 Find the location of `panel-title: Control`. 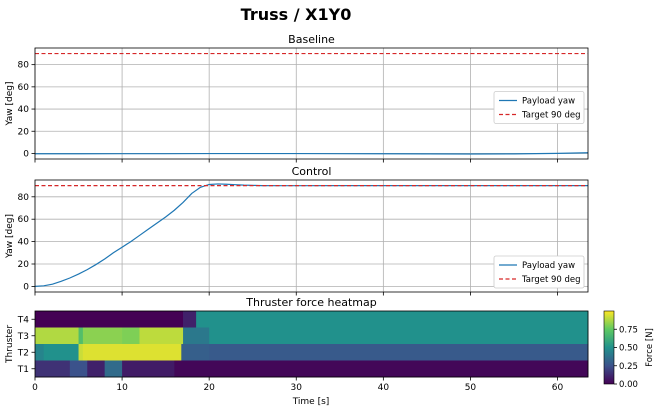

panel-title: Control is located at coordinates (312, 171).